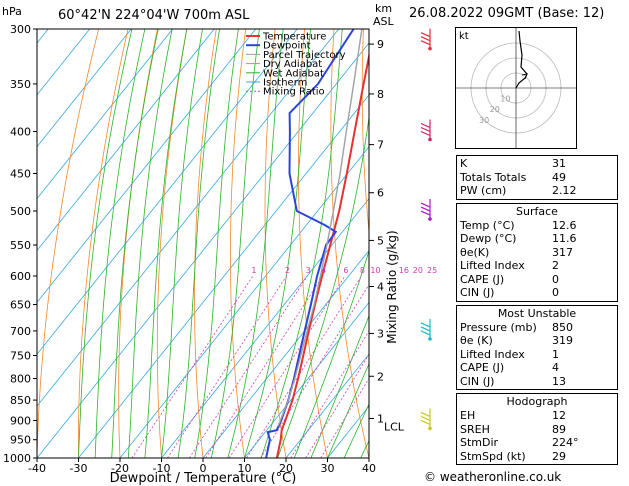 This screenshot has width=629, height=486. What do you see at coordinates (559, 177) in the screenshot?
I see `index-value: 49` at bounding box center [559, 177].